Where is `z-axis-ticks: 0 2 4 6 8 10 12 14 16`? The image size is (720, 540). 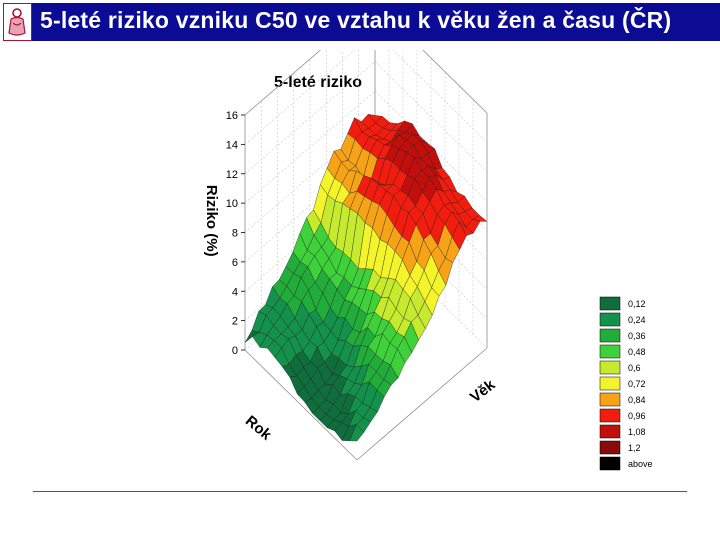 z-axis-ticks: 0 2 4 6 8 10 12 14 16 is located at coordinates (235, 233).